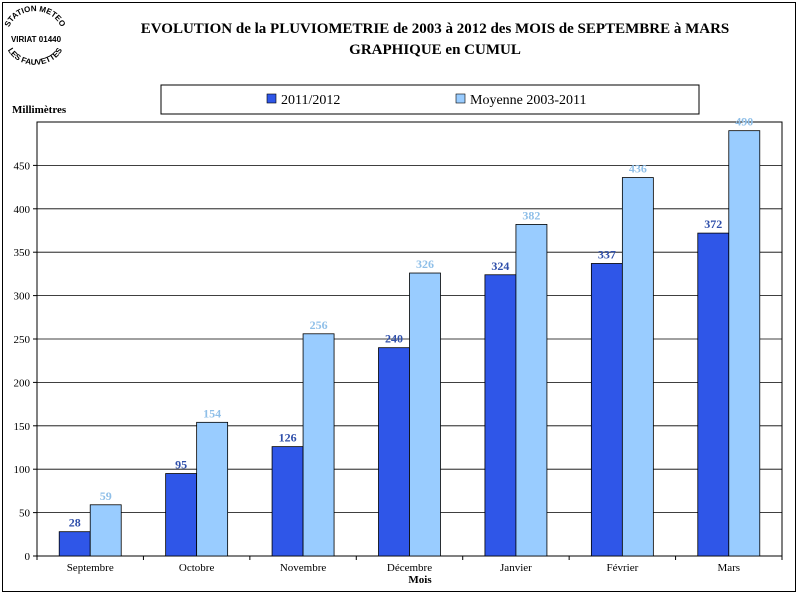  What do you see at coordinates (35, 56) in the screenshot?
I see `logo-line3: LES FAUVETTES` at bounding box center [35, 56].